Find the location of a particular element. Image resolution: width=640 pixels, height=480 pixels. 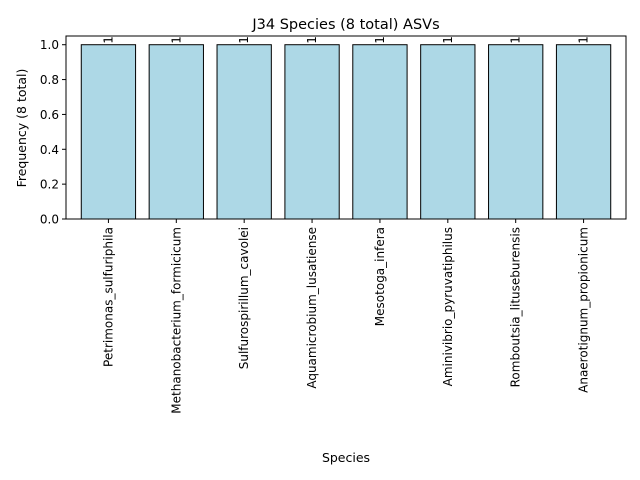

y-axis: 0.0 0.2 0.4 0.6 0.8 1.0 is located at coordinates (53, 132).